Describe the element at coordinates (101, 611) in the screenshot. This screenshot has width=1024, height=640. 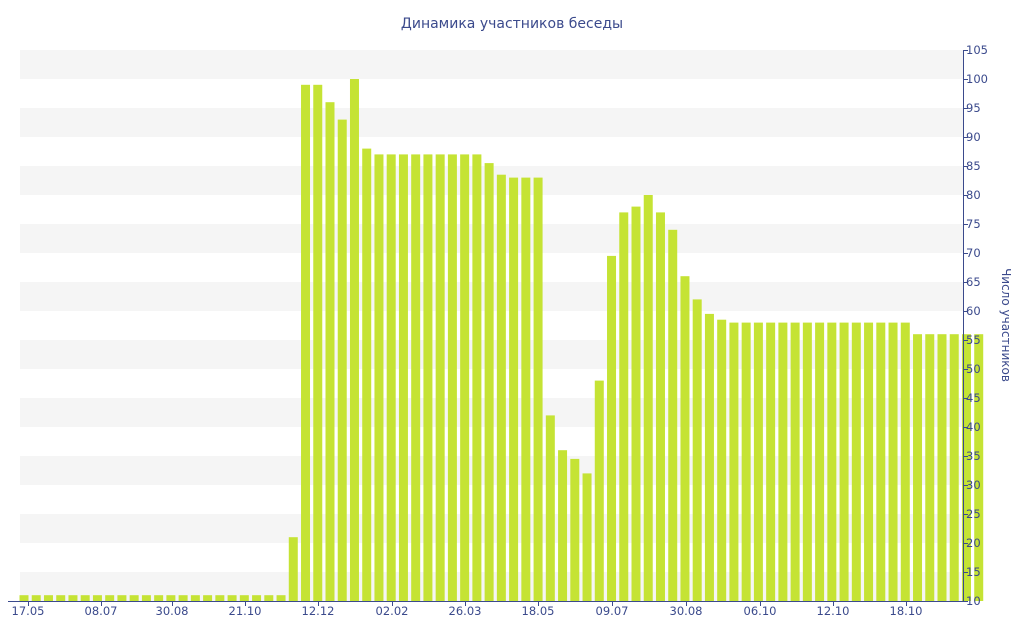
I see `x-tick-label: 08.07` at that location.